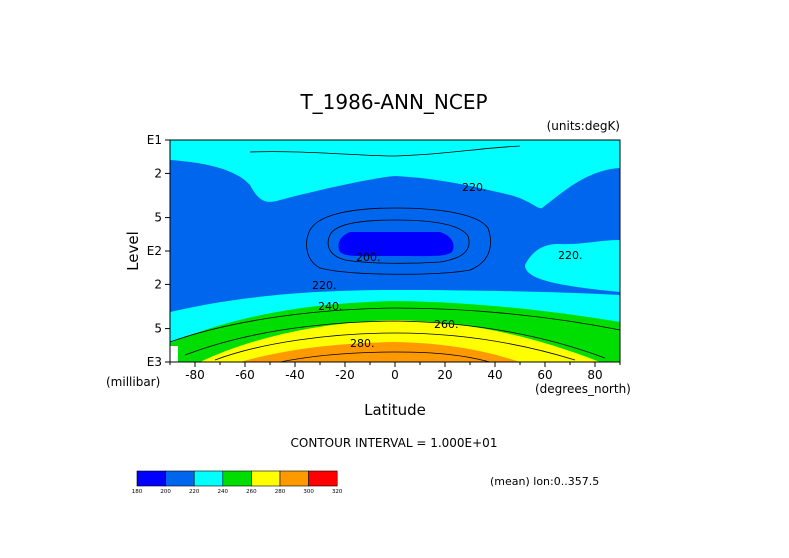 The image size is (789, 558). Describe the element at coordinates (395, 375) in the screenshot. I see `x-tick-label: 0` at that location.